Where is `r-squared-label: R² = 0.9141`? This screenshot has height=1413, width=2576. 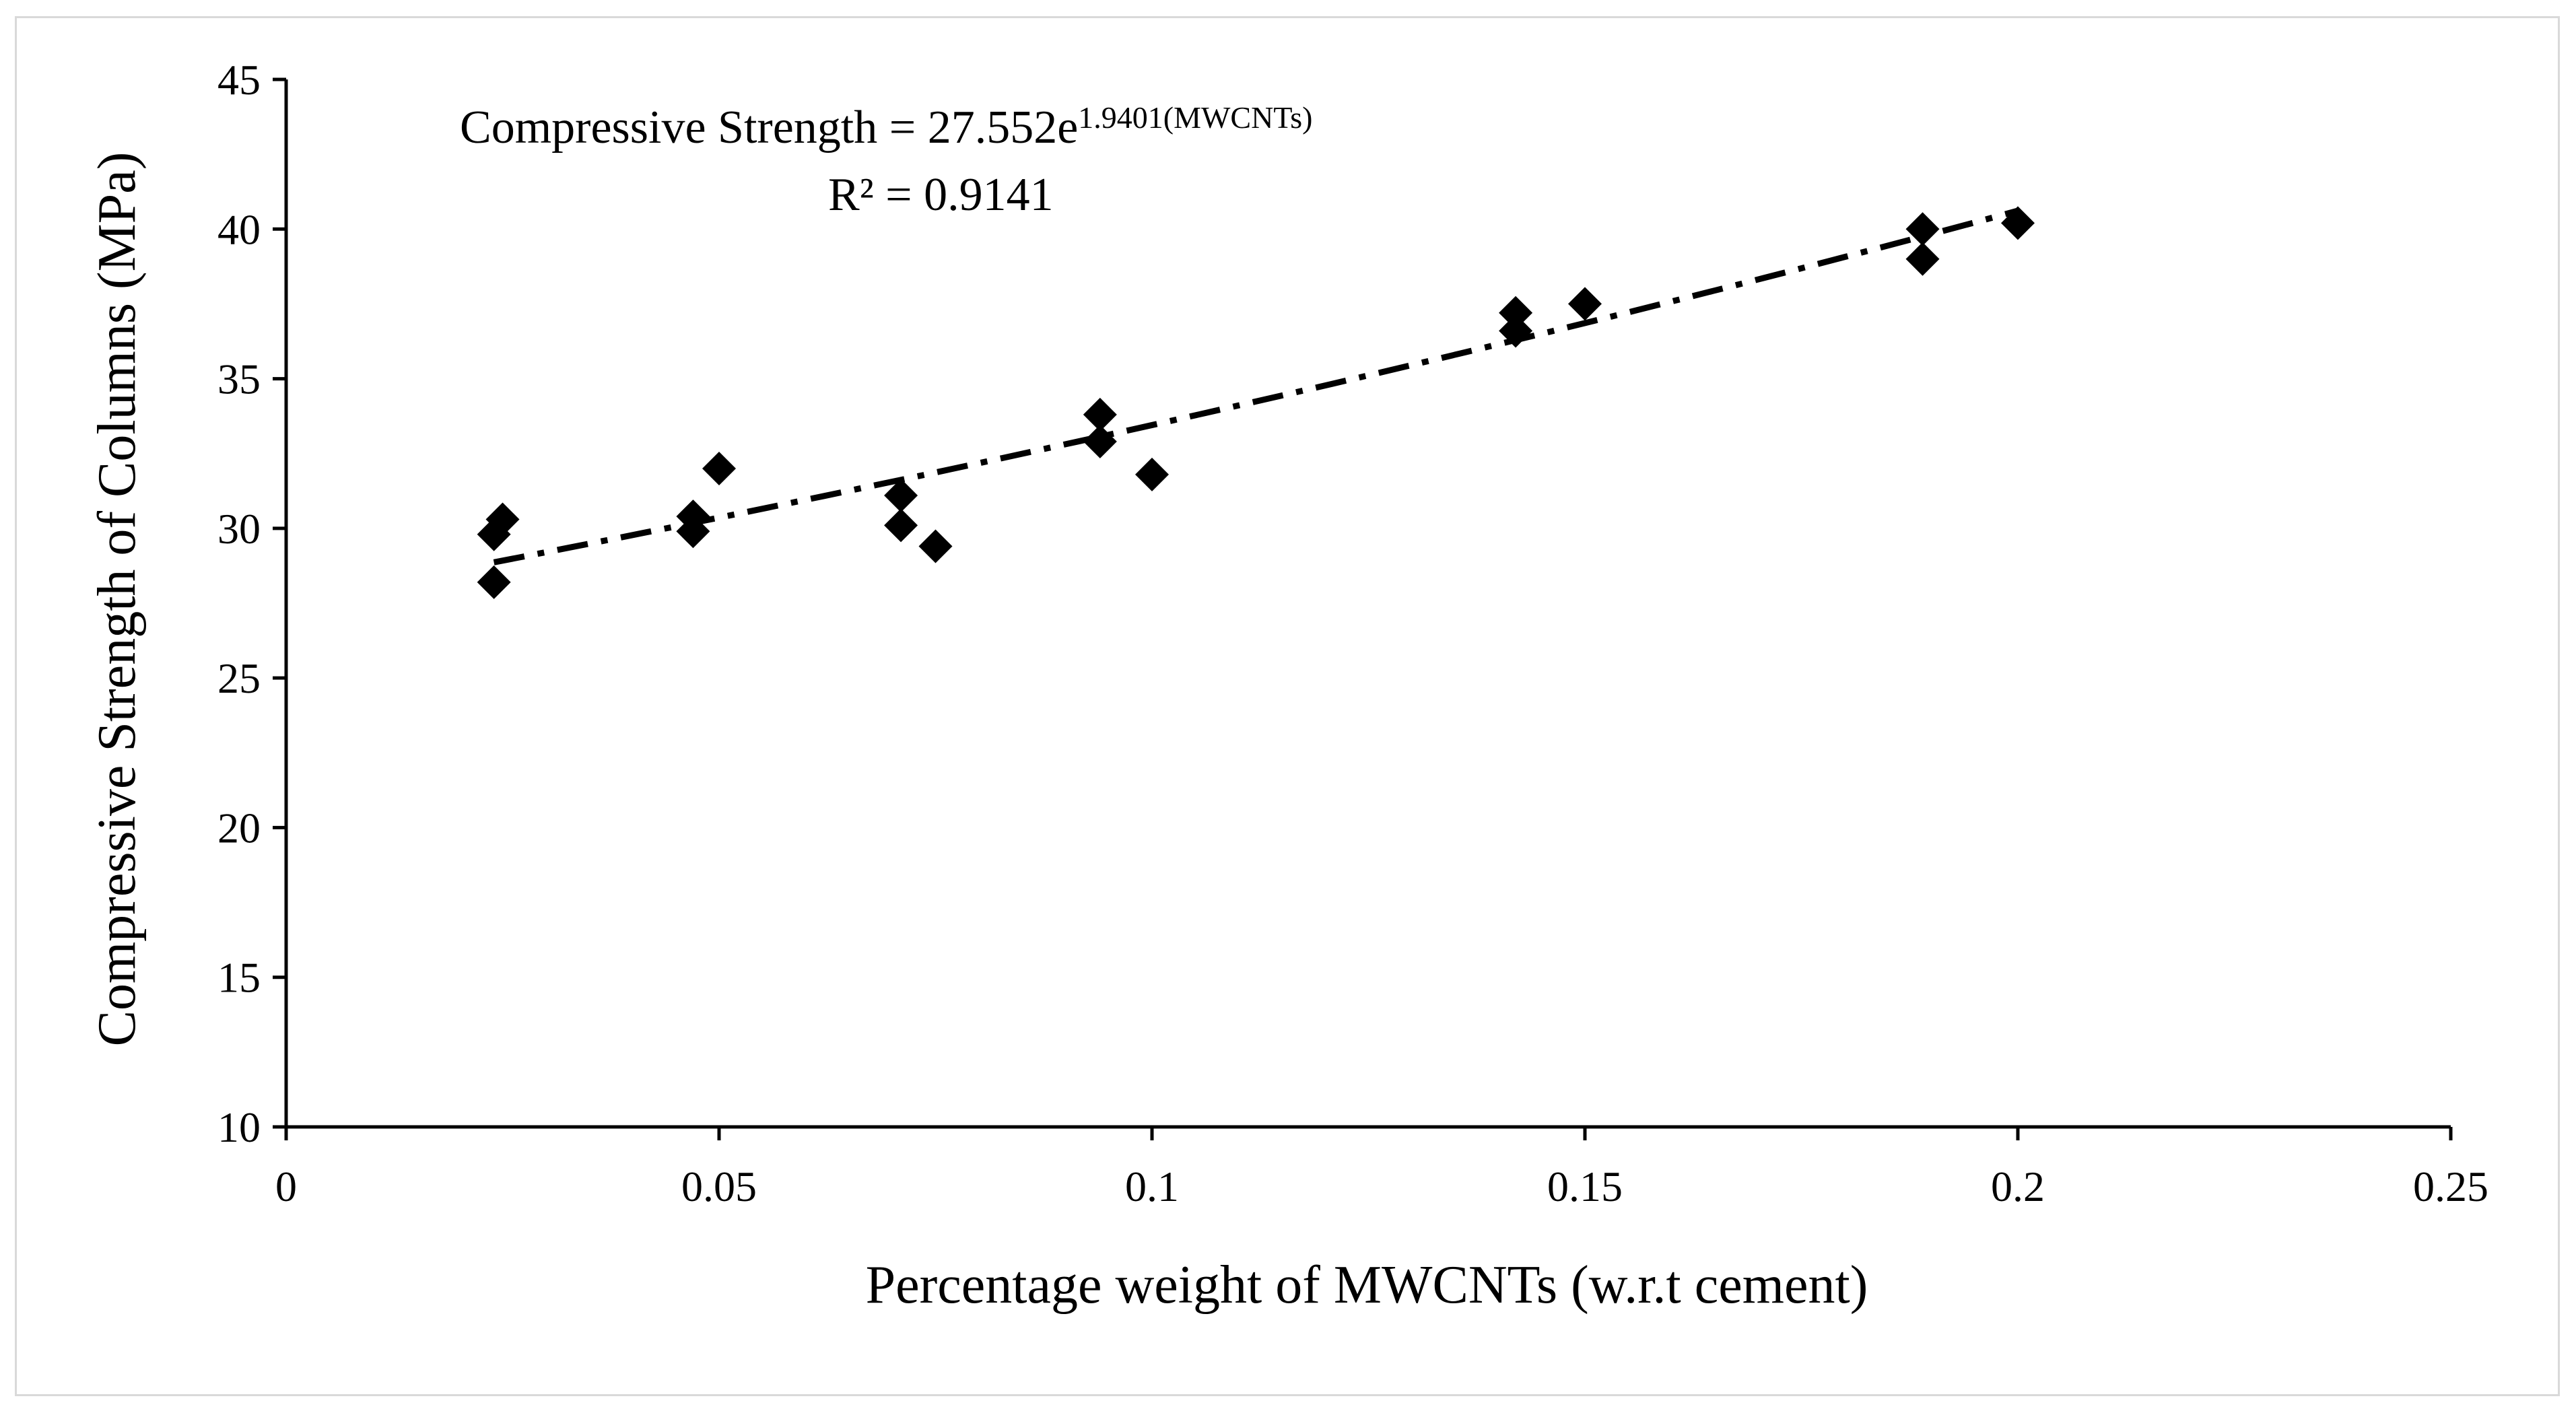 r-squared-label: R² = 0.9141 is located at coordinates (941, 195).